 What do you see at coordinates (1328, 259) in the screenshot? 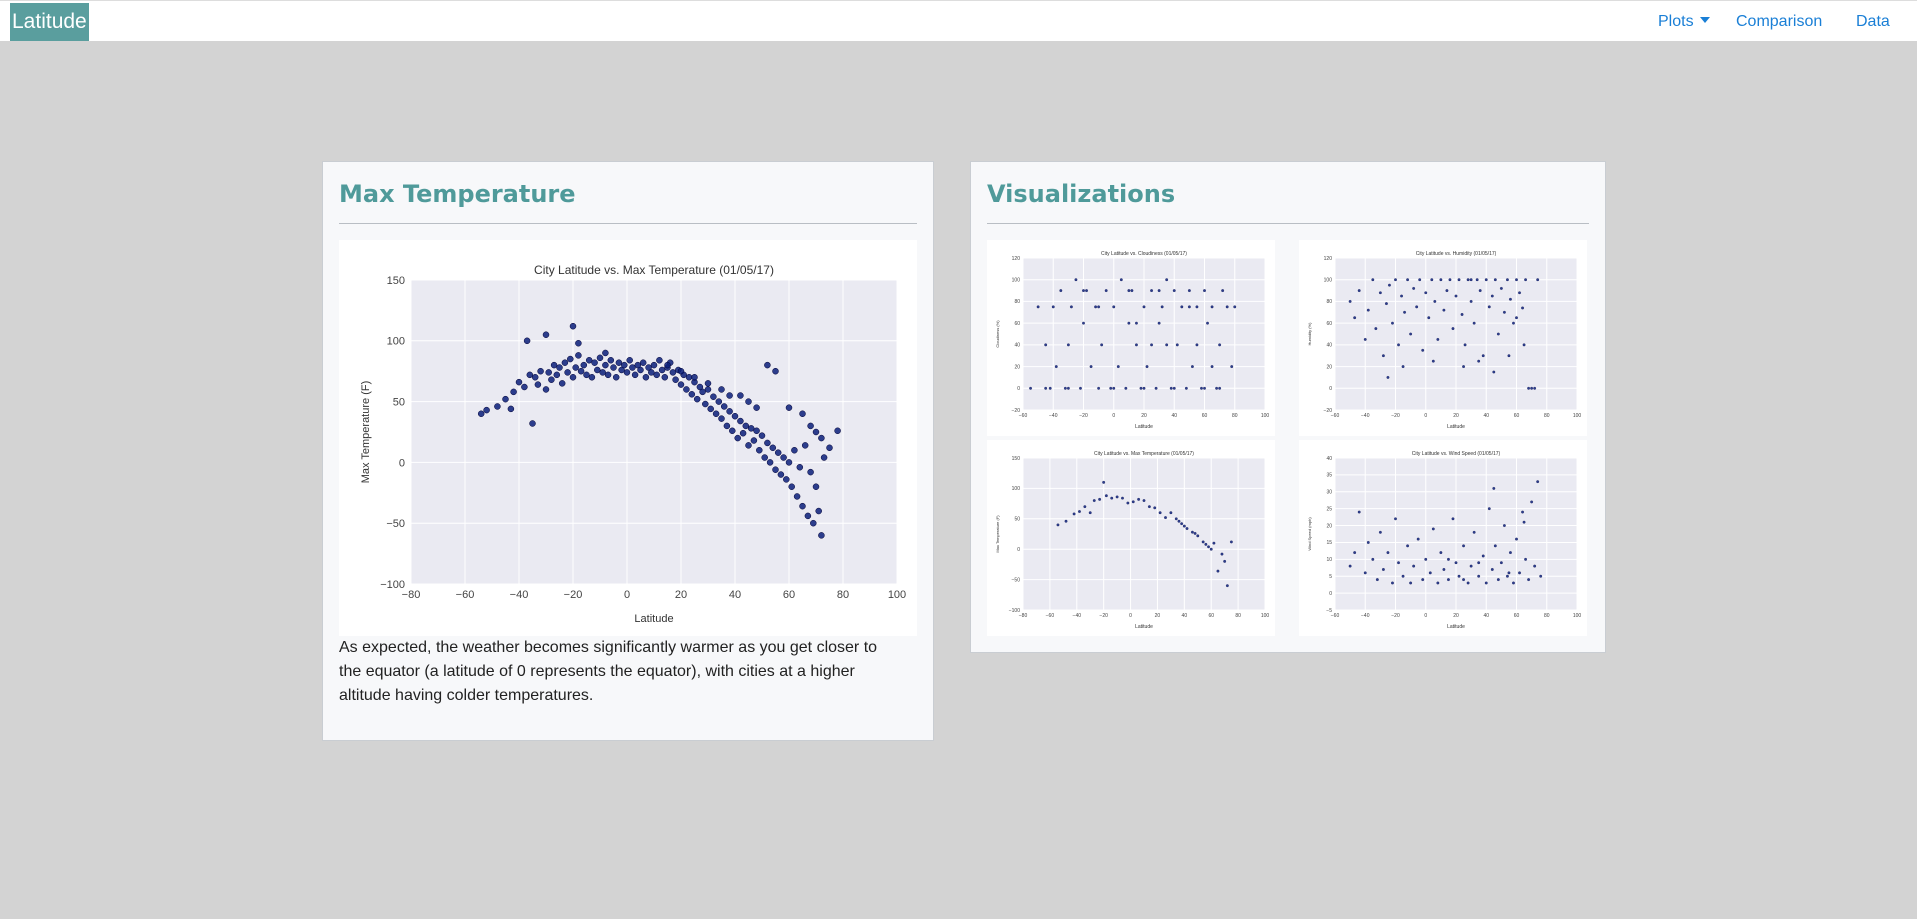
I see `y-tick-label: 120` at bounding box center [1328, 259].